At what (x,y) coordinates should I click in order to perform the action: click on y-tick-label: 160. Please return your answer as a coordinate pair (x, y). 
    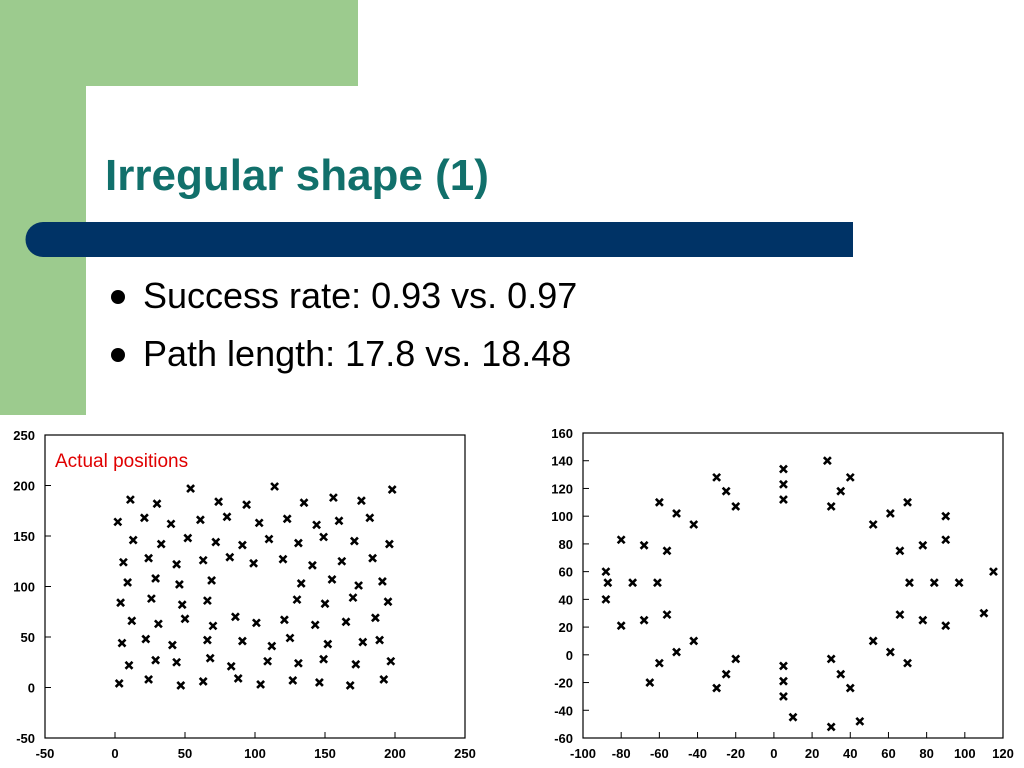
    Looking at the image, I should click on (562, 433).